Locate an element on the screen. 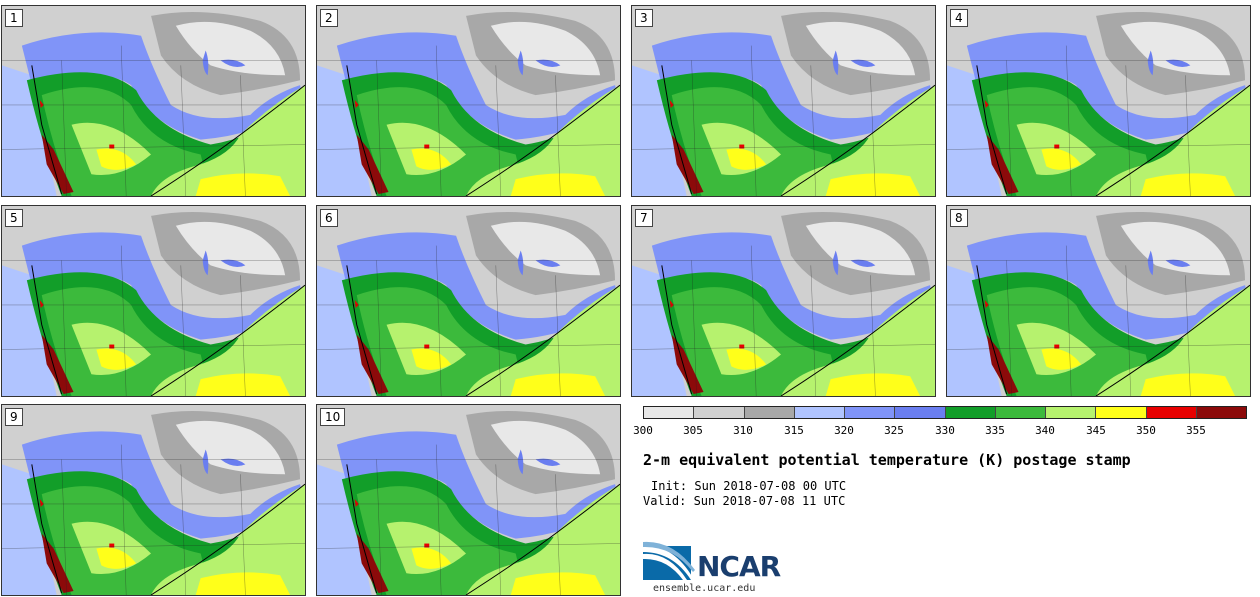 The image size is (1260, 597). colorbar-tick: 325 is located at coordinates (894, 430).